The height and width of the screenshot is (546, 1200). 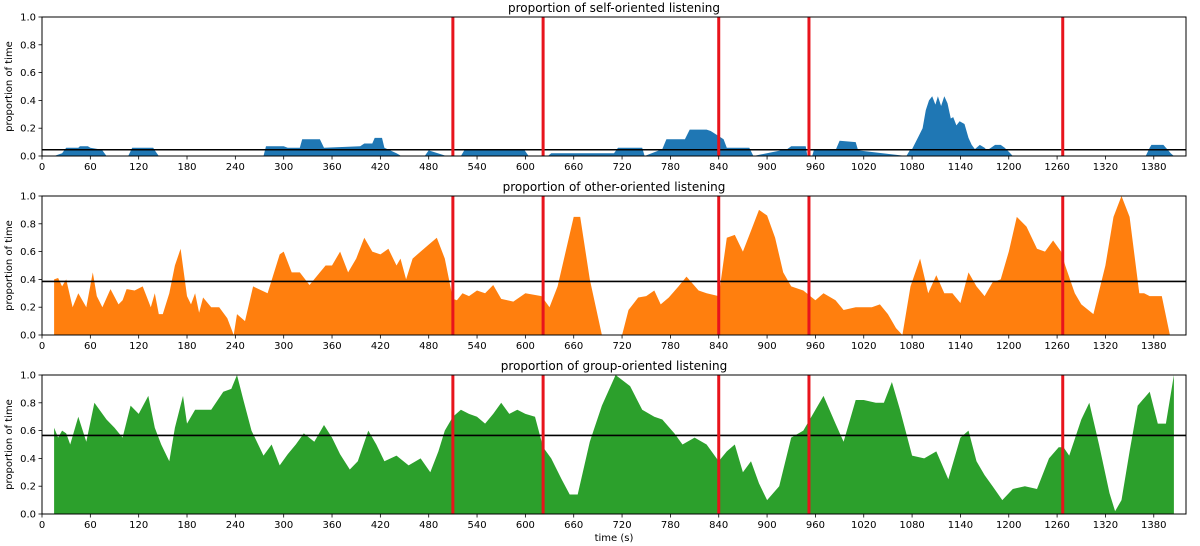 What do you see at coordinates (614, 8) in the screenshot?
I see `chart-title: proportion of self-oriented listening` at bounding box center [614, 8].